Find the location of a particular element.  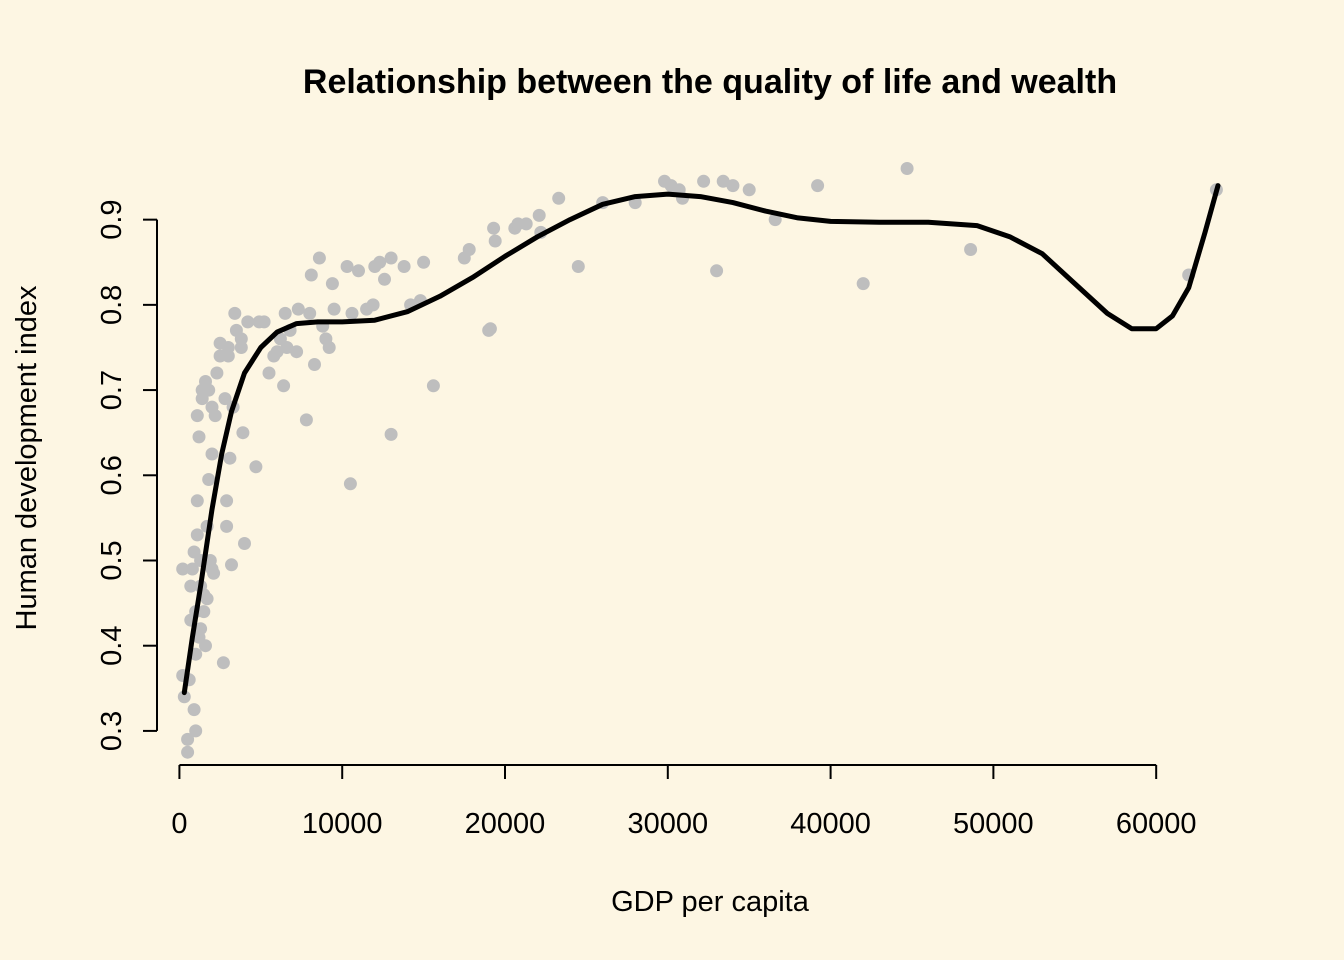

y-axis-label: Human development index is located at coordinates (27, 457).